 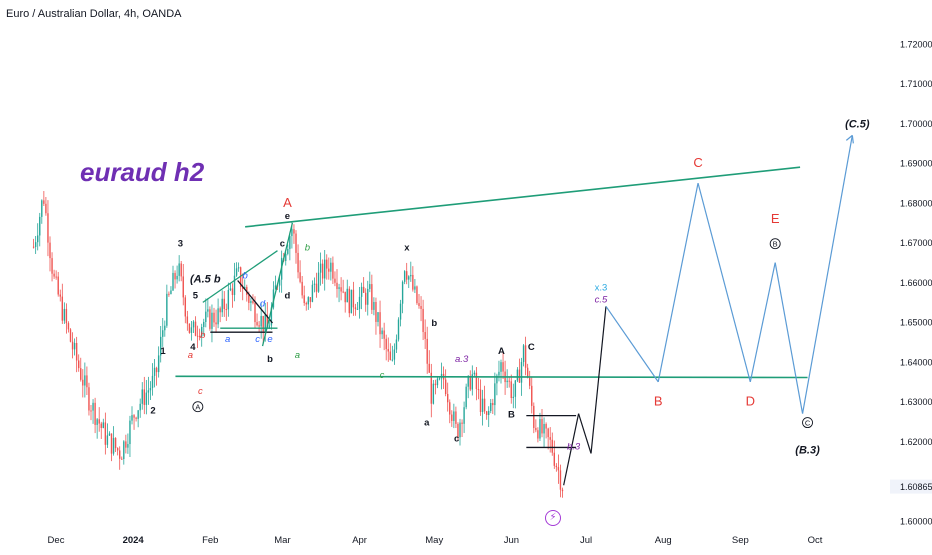 What do you see at coordinates (775, 218) in the screenshot?
I see `wave-label: E` at bounding box center [775, 218].